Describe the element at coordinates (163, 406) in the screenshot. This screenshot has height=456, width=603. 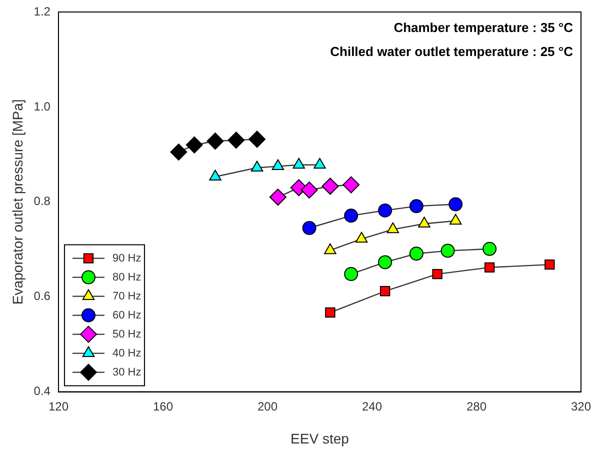
I see `x-tick-label: 160` at that location.